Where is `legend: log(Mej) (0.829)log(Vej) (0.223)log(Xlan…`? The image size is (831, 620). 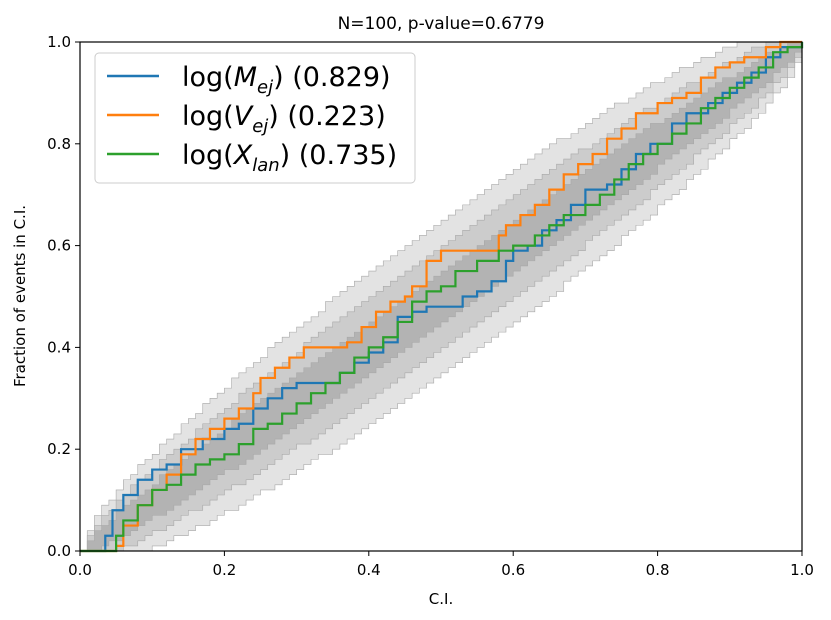 legend: log(Mej) (0.829)log(Vej) (0.223)log(Xlan… is located at coordinates (255, 118).